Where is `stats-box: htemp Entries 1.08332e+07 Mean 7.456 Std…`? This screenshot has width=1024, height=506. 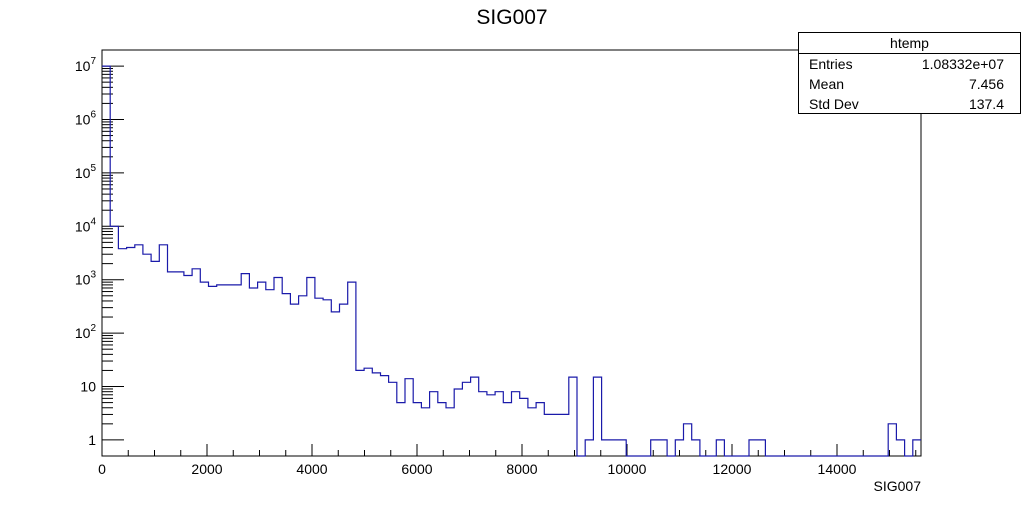 stats-box: htemp Entries 1.08332e+07 Mean 7.456 Std… is located at coordinates (909, 73).